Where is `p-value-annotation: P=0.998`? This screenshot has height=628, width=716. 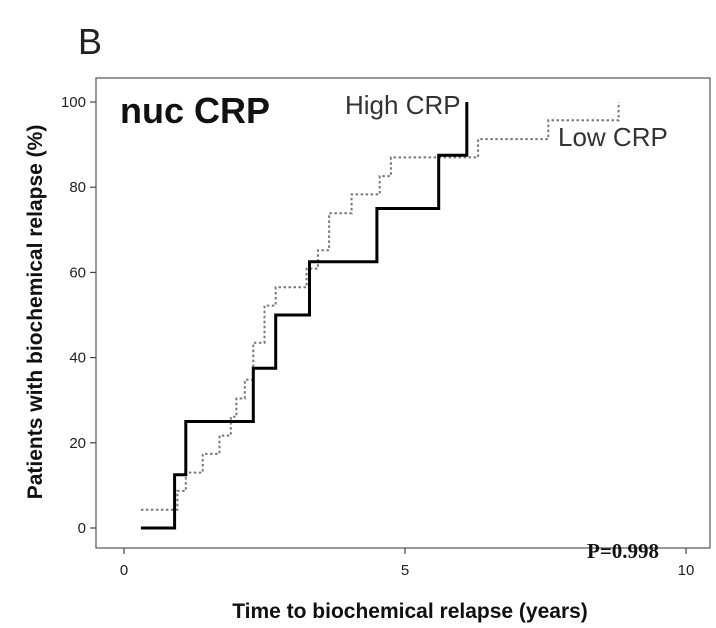 p-value-annotation: P=0.998 is located at coordinates (623, 551).